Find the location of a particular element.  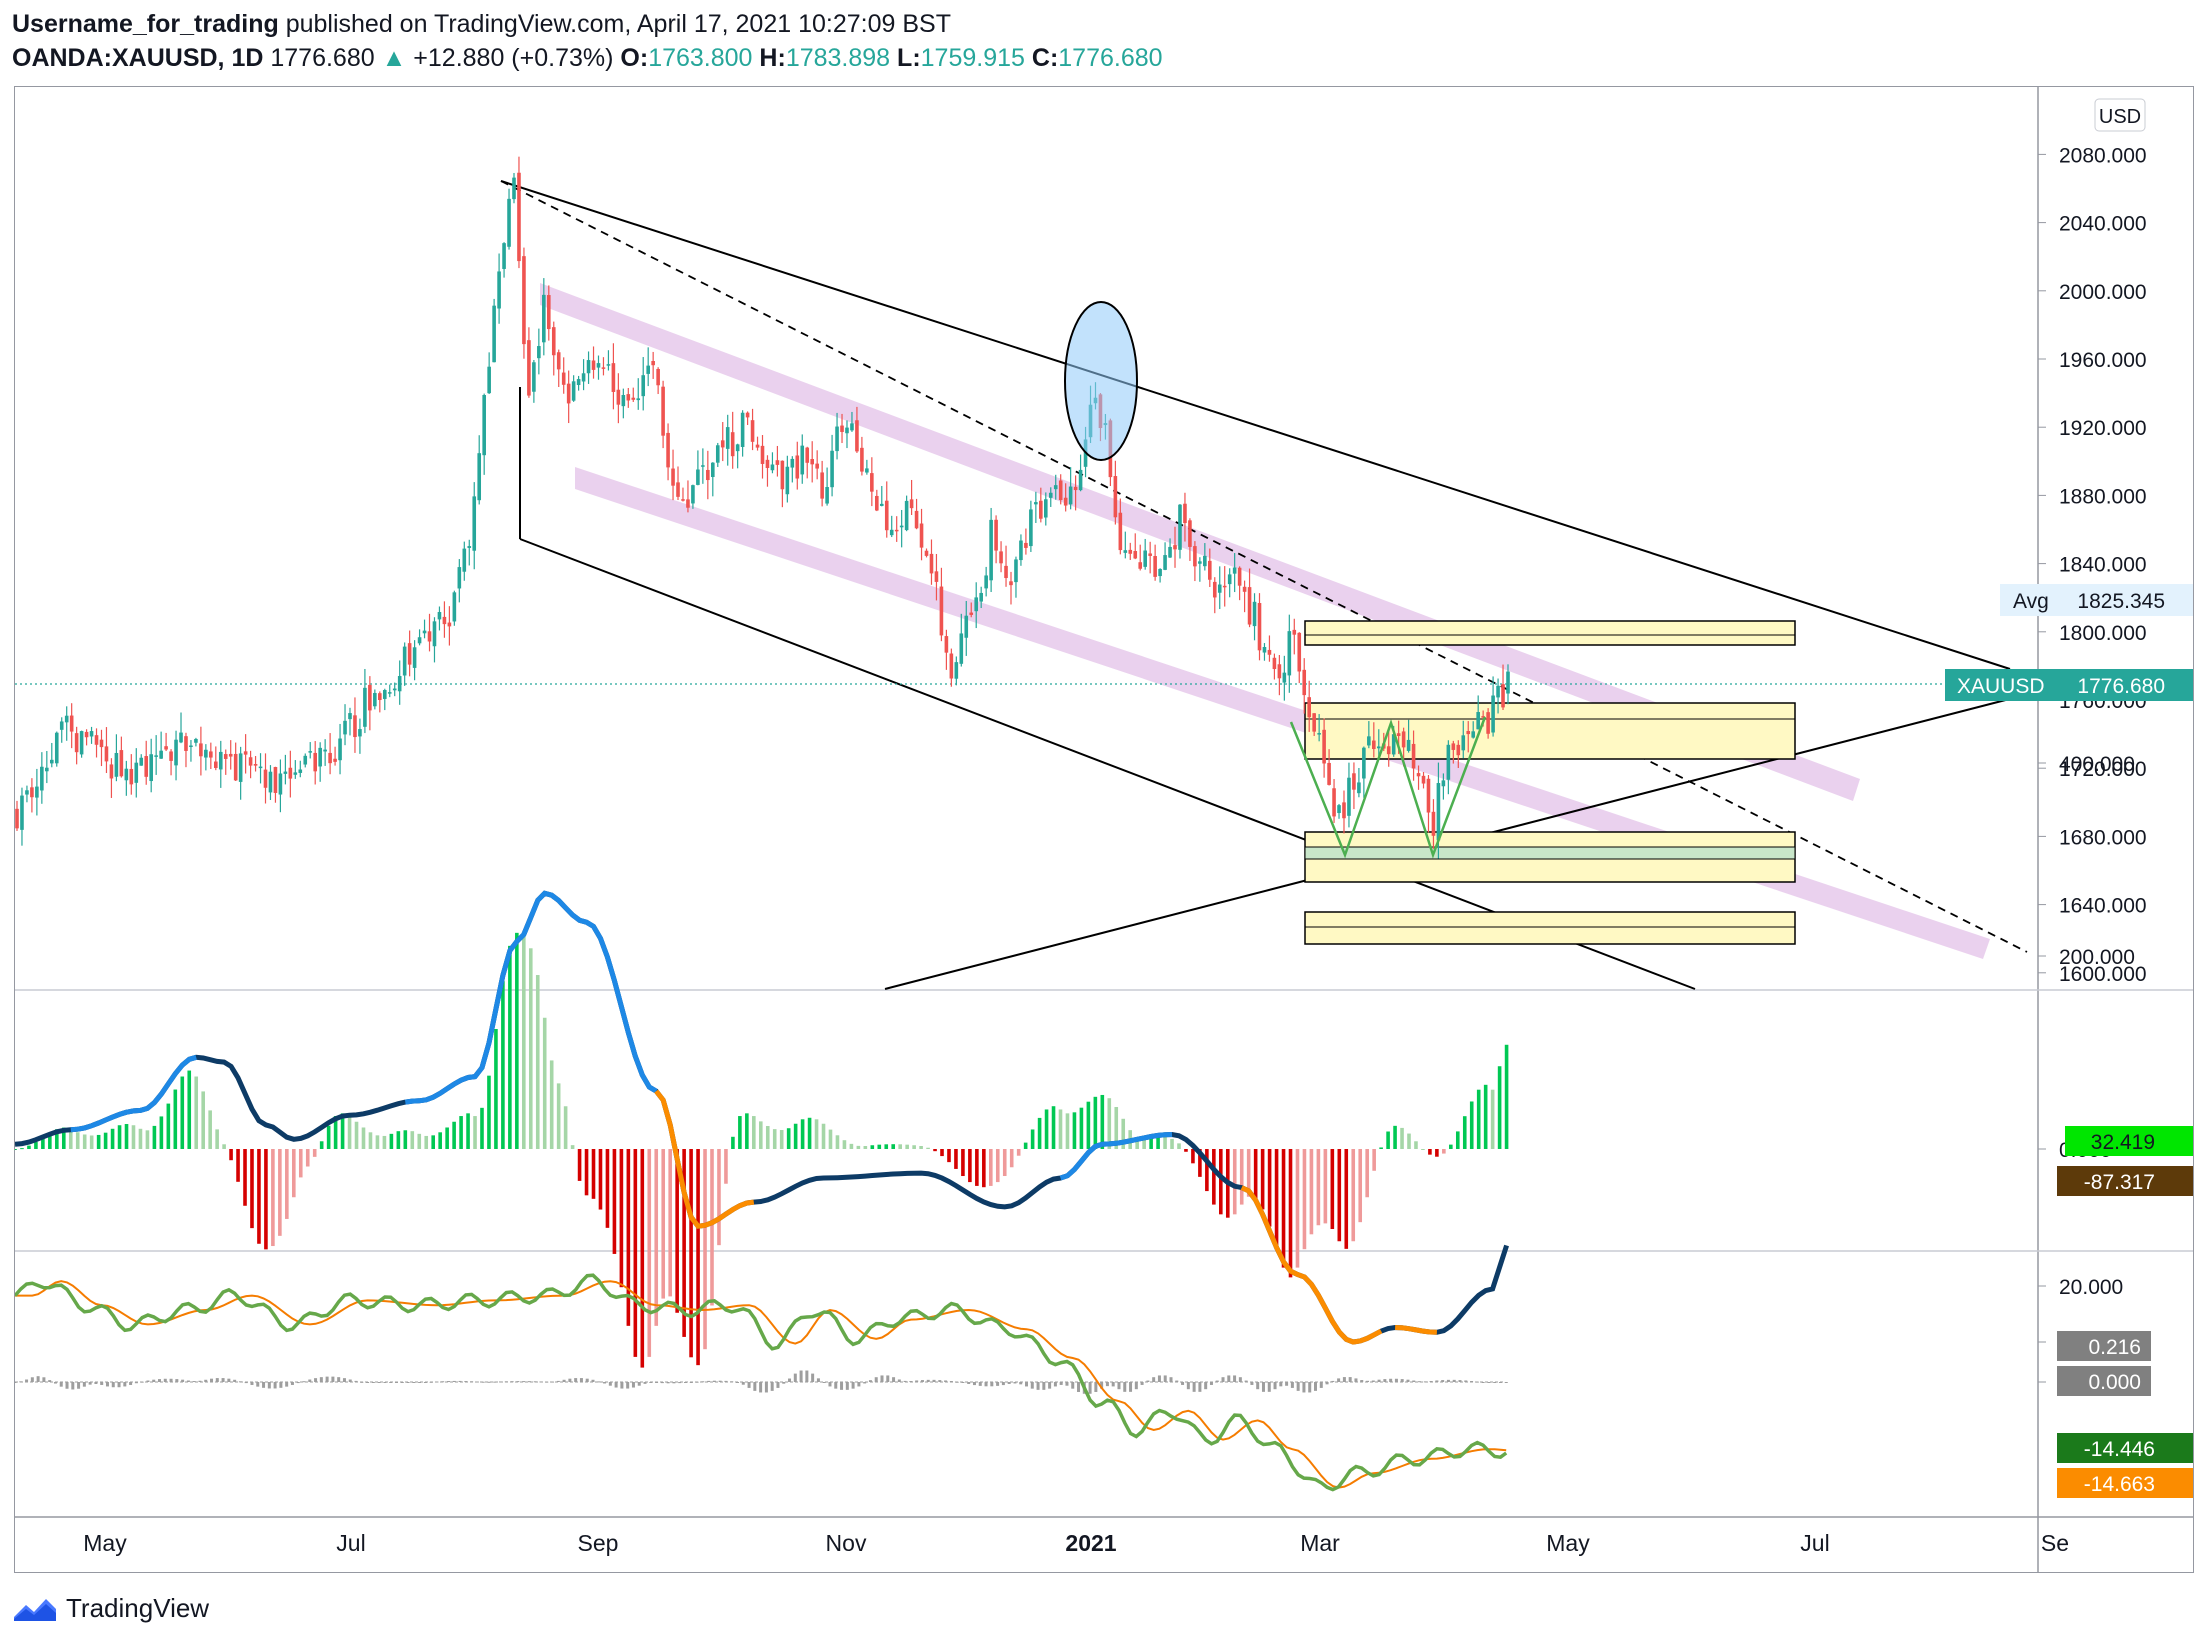

time-tick-label: Jul is located at coordinates (1814, 1543).